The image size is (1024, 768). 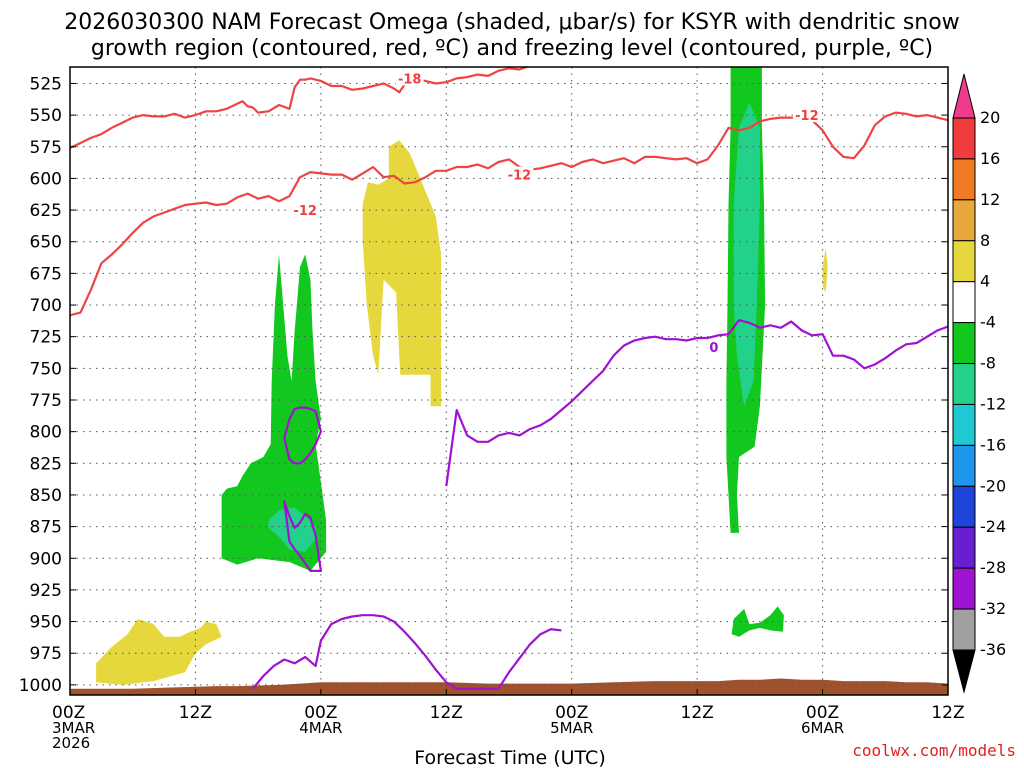 What do you see at coordinates (822, 728) in the screenshot?
I see `x-tick-label: 6MAR` at bounding box center [822, 728].